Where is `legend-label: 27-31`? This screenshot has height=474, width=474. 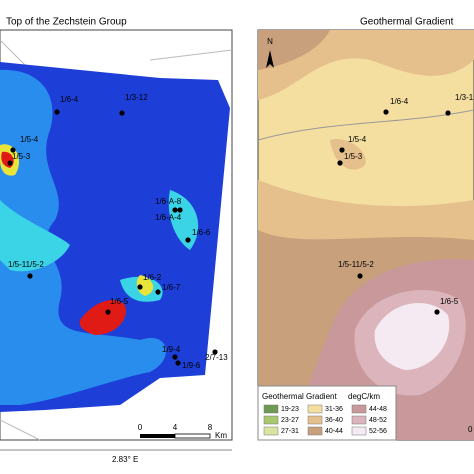
legend-label: 27-31 is located at coordinates (290, 431).